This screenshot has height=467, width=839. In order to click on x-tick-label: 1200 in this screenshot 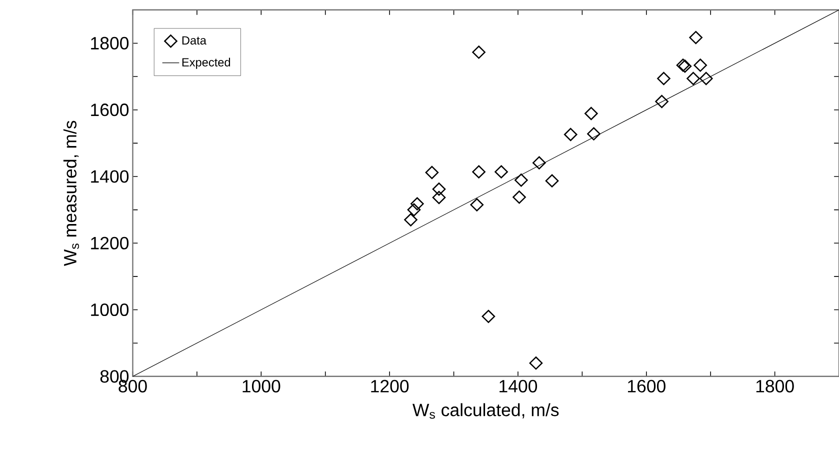, I will do `click(390, 386)`.